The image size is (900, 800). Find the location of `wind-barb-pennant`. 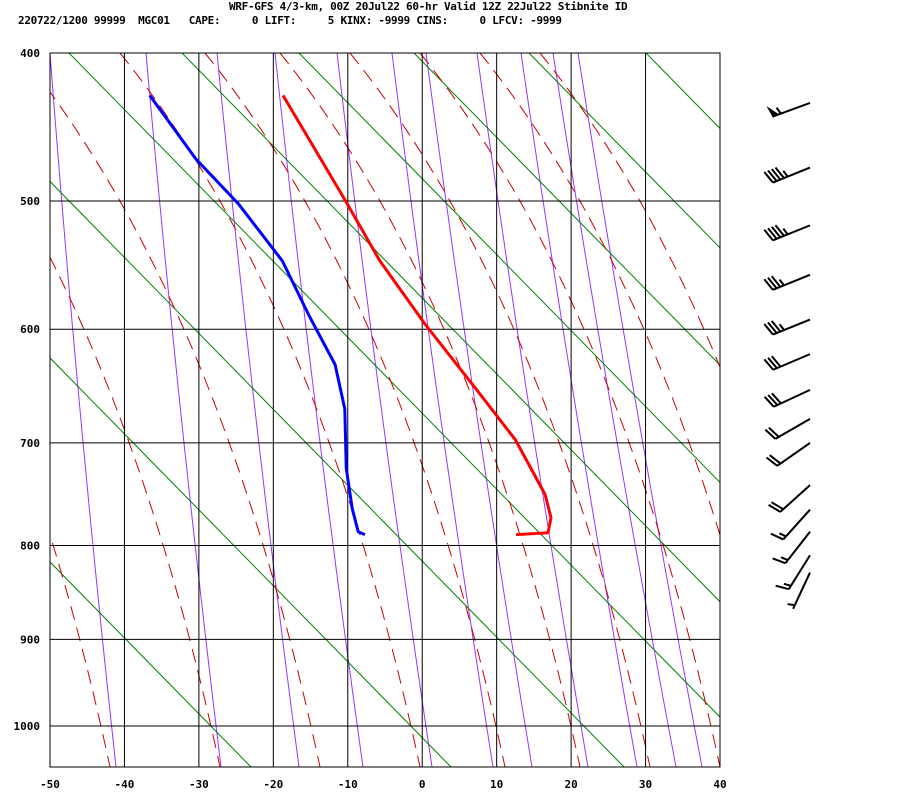

wind-barb-pennant is located at coordinates (772, 111).